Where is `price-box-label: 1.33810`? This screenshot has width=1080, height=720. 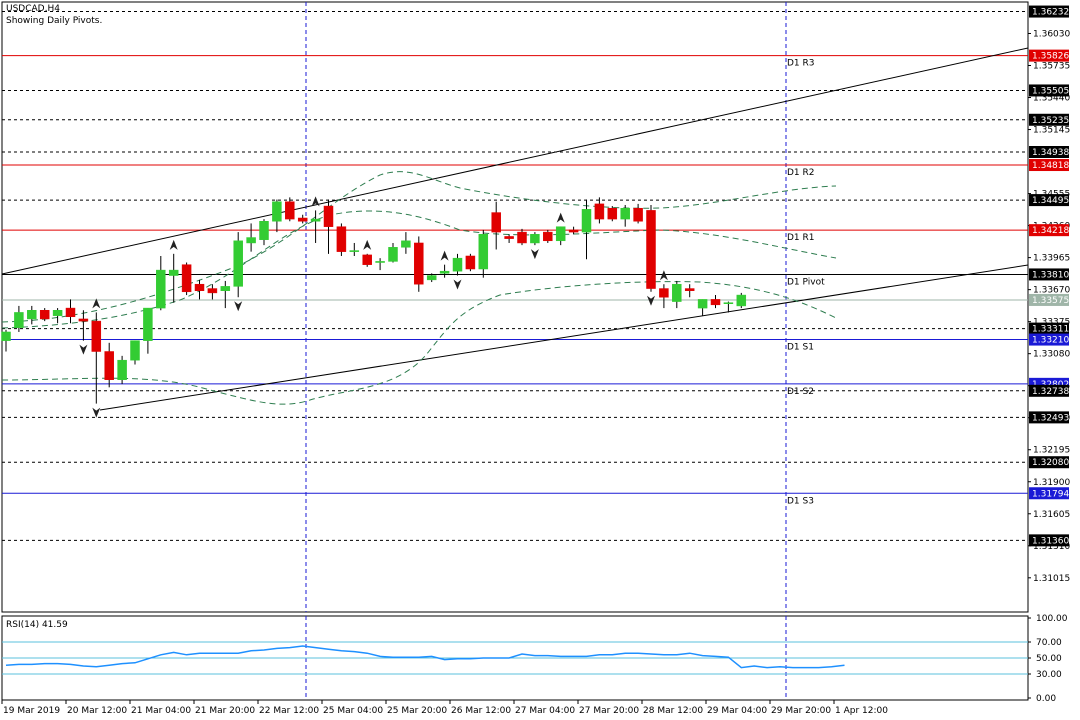
price-box-label: 1.33810 is located at coordinates (1050, 275).